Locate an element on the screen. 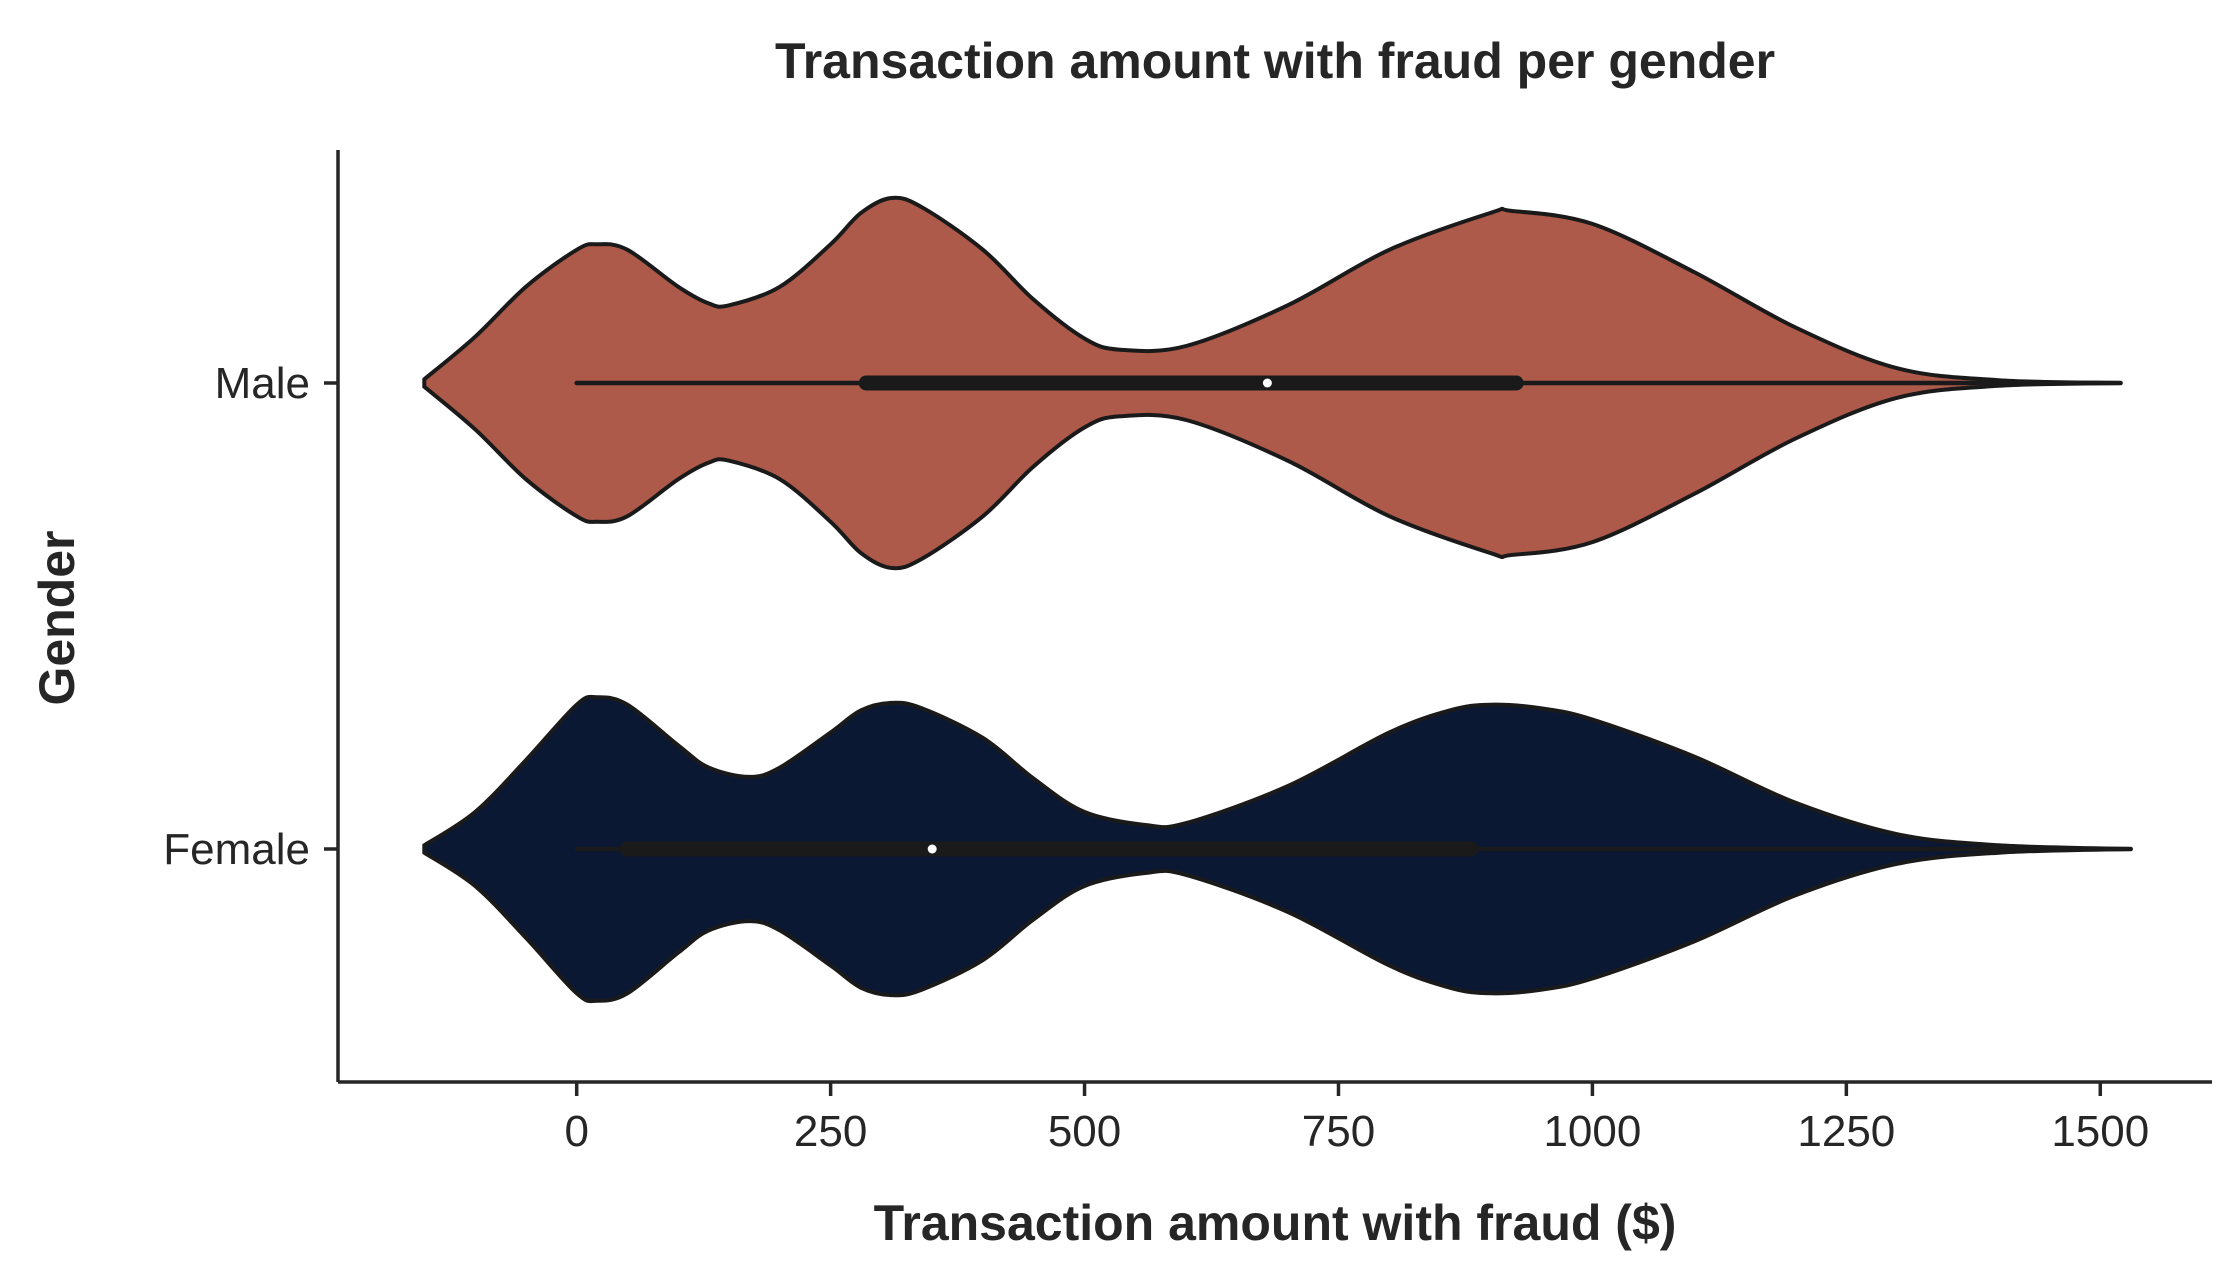 The image size is (2226, 1276). y-tick-label-female: Female is located at coordinates (236, 849).